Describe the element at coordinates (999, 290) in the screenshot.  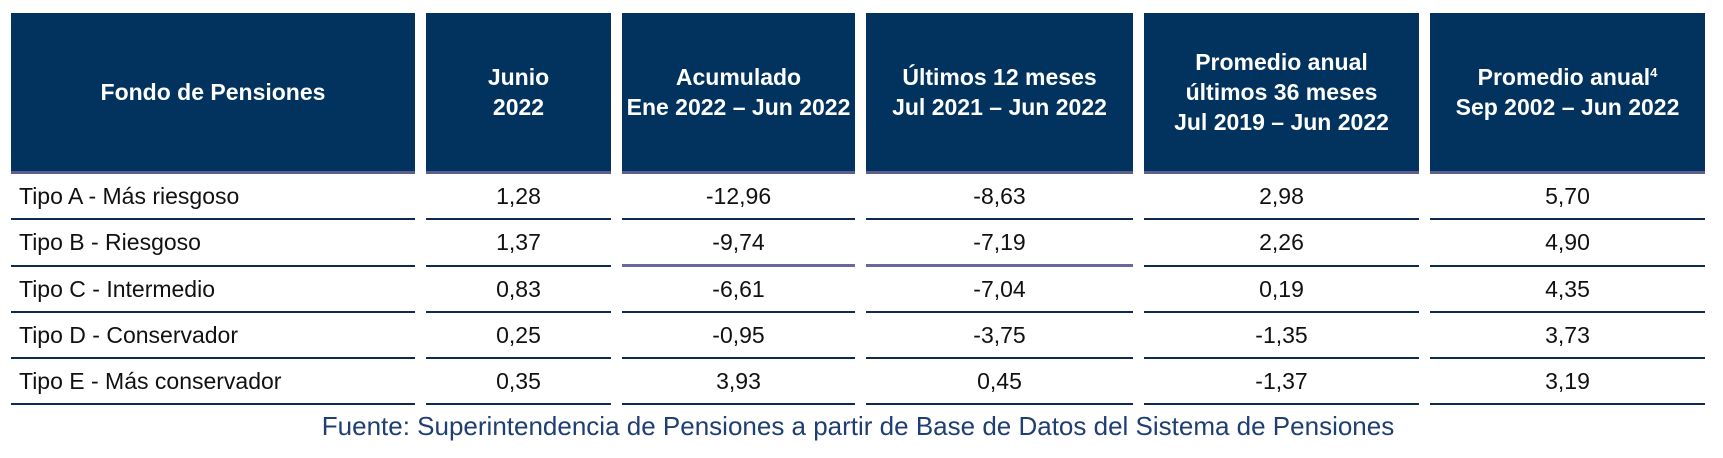
I see `value-cell: -7,04` at that location.